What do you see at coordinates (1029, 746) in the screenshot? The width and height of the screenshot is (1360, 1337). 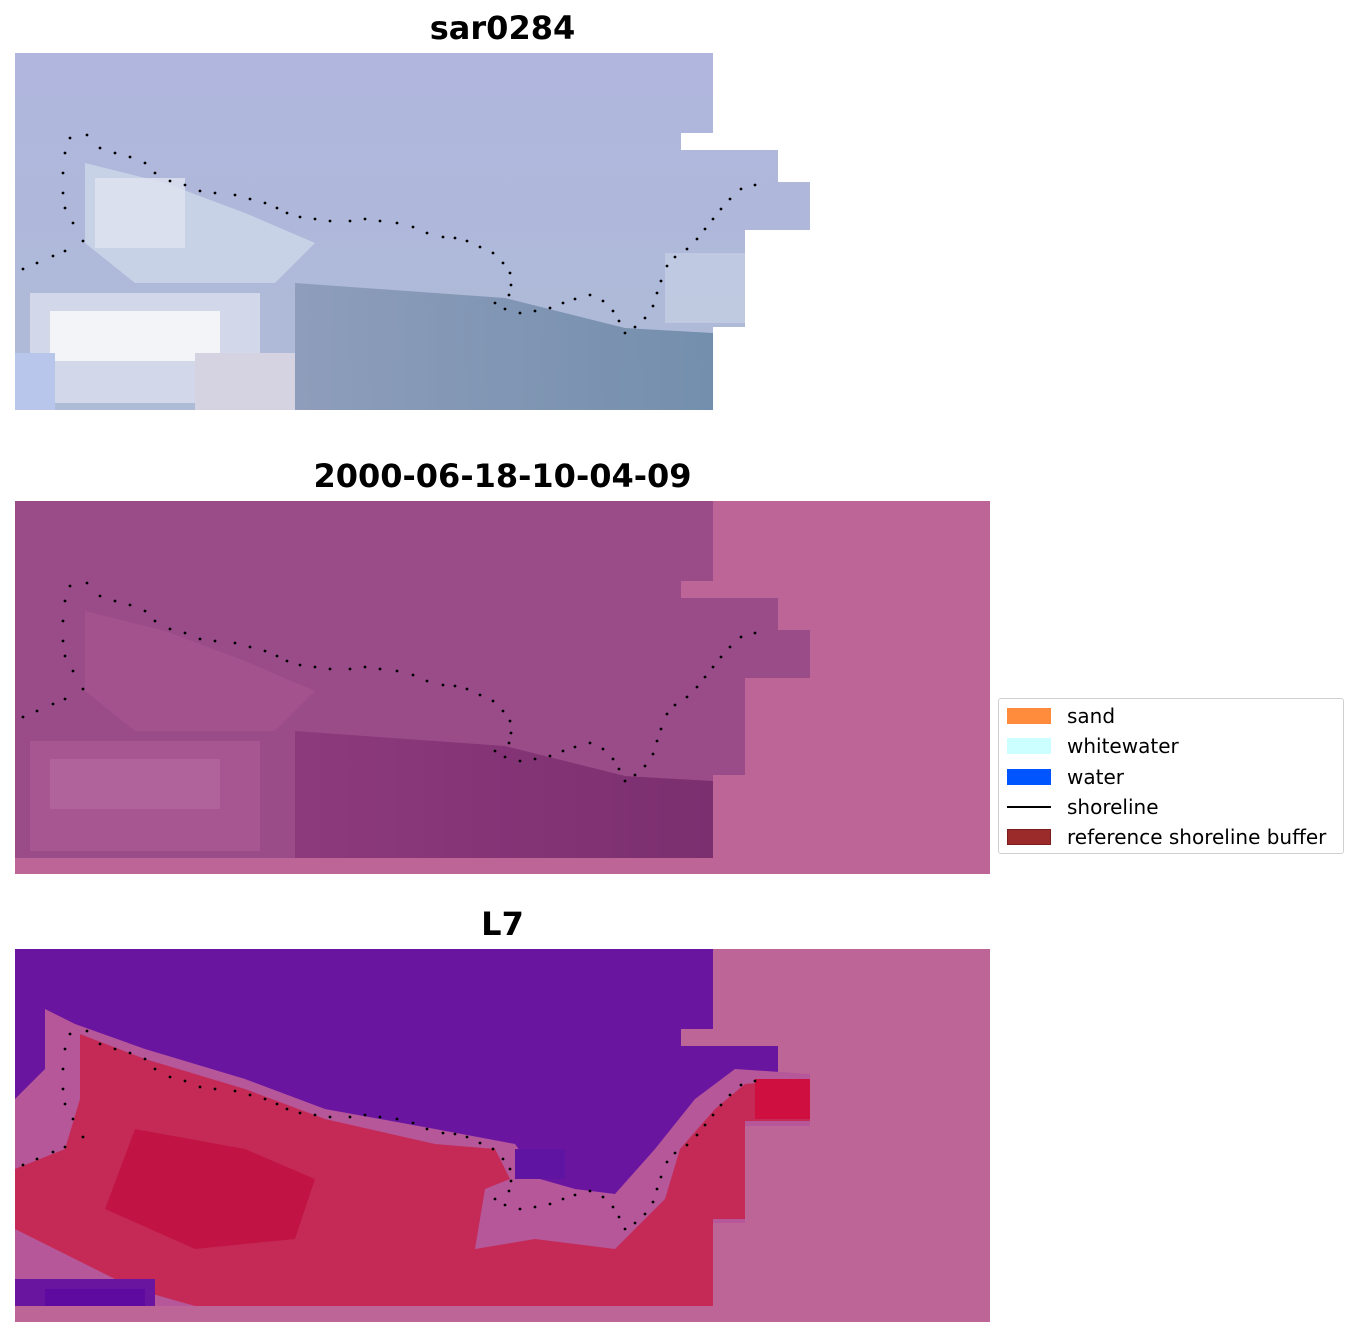 I see `whitewater-swatch` at bounding box center [1029, 746].